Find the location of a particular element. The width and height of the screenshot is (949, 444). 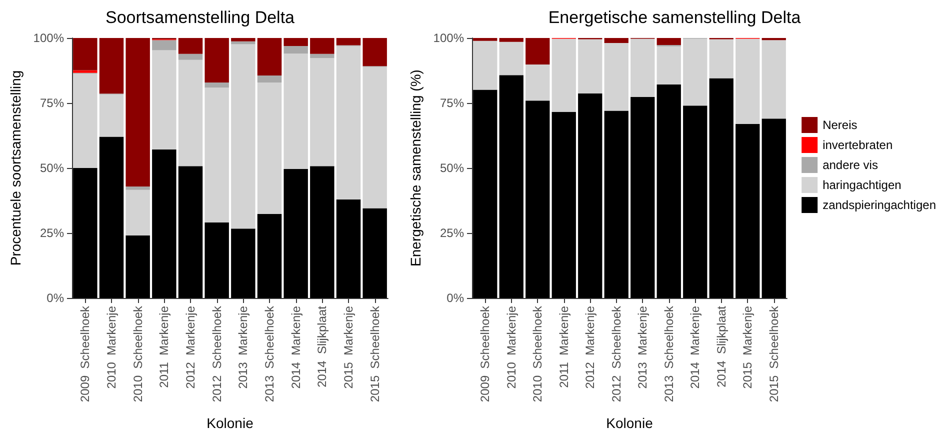

chart-title: Energetische samenstelling Delta is located at coordinates (675, 17).